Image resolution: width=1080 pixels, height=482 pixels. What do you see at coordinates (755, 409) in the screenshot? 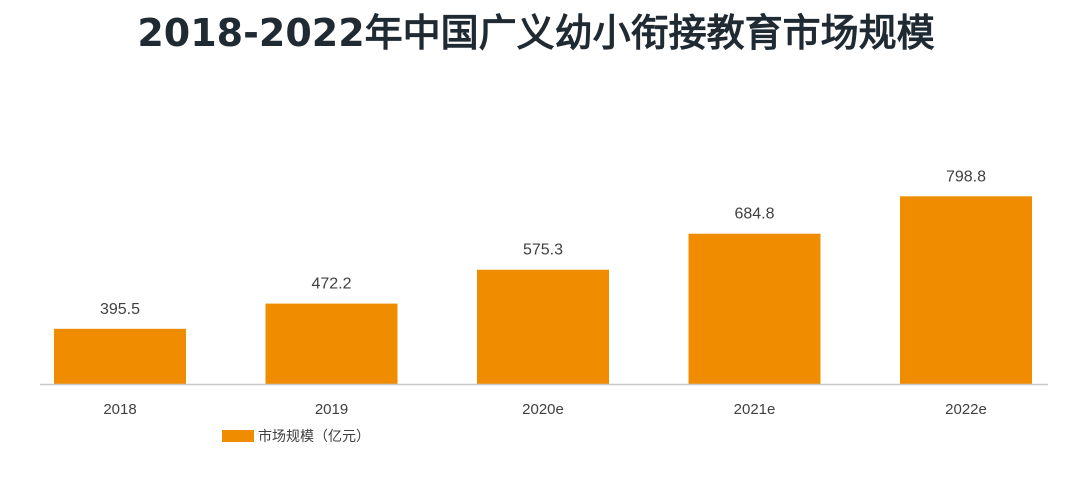
I see `x-tick-label-2021e: 2021e` at bounding box center [755, 409].